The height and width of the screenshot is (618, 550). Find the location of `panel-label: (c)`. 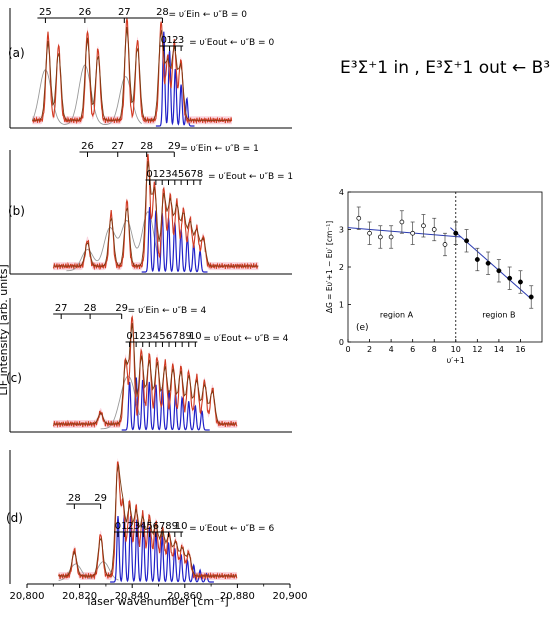

panel-label: (c) is located at coordinates (14, 378).